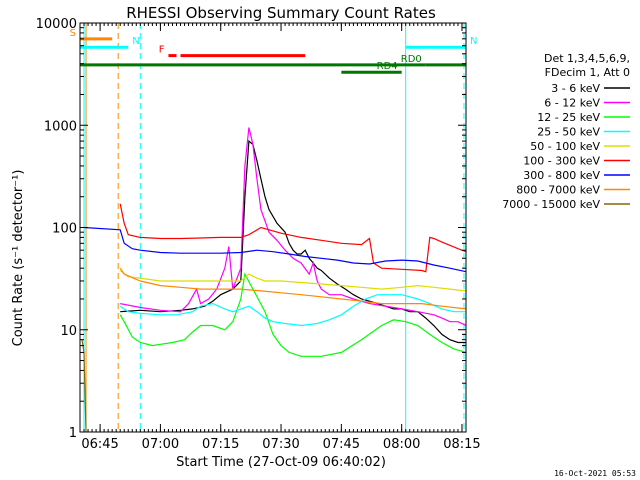  I want to click on legend-label: 7000 - 15000 keV, so click(551, 204).